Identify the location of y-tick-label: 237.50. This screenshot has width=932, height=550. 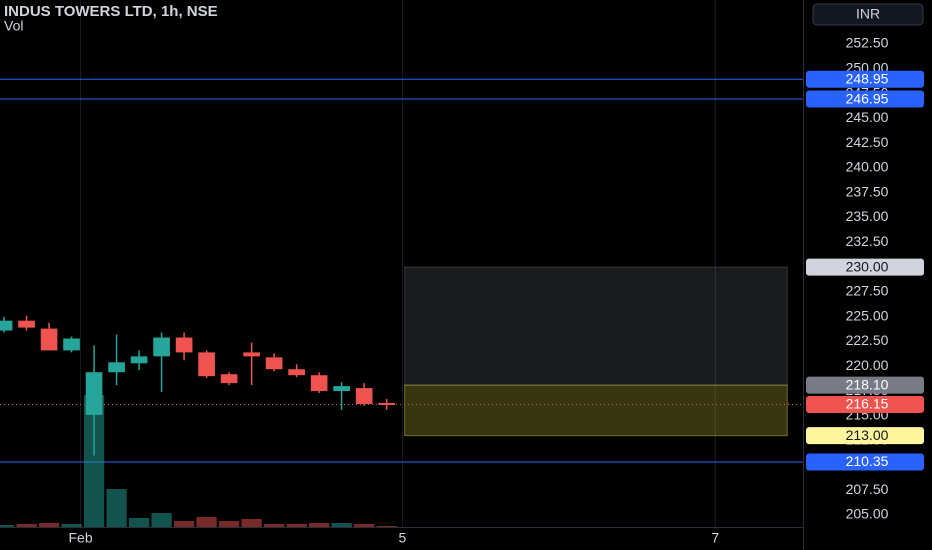
(867, 191).